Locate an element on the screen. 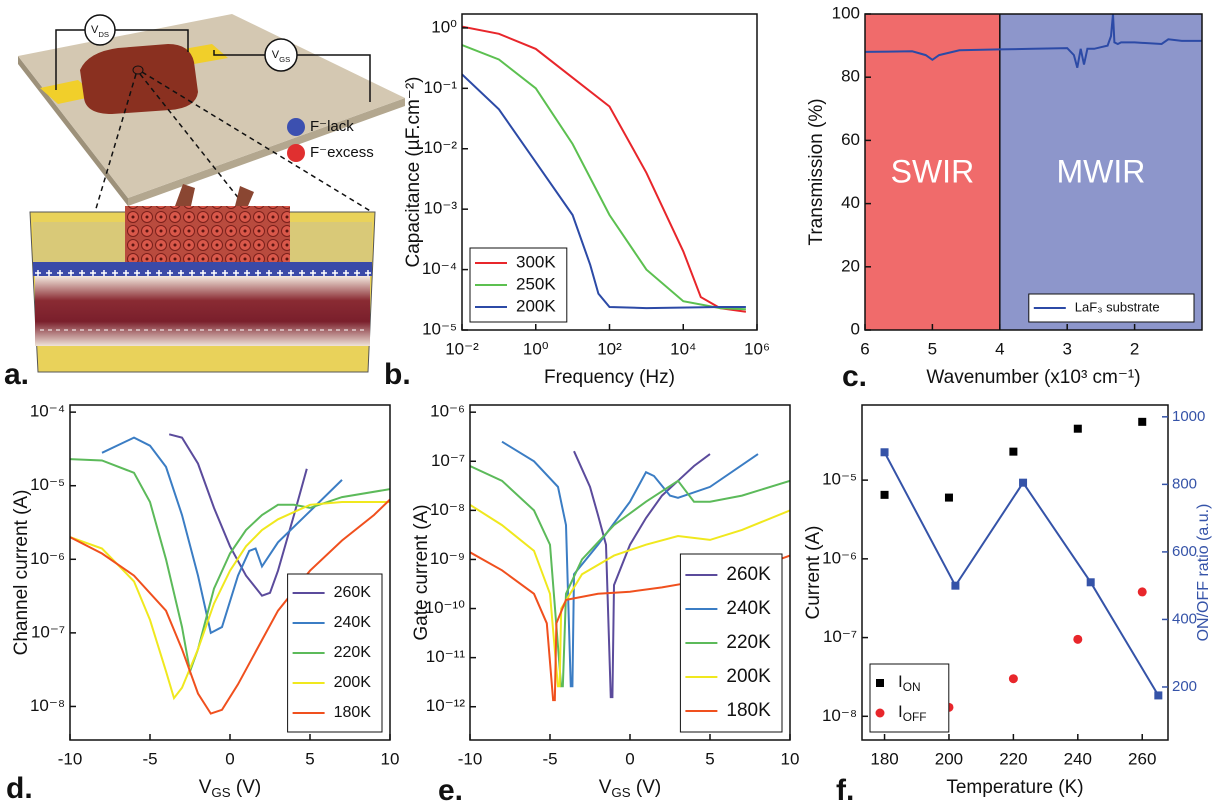 This screenshot has width=1214, height=809. y-tick-label: 10⁻³ is located at coordinates (440, 208).